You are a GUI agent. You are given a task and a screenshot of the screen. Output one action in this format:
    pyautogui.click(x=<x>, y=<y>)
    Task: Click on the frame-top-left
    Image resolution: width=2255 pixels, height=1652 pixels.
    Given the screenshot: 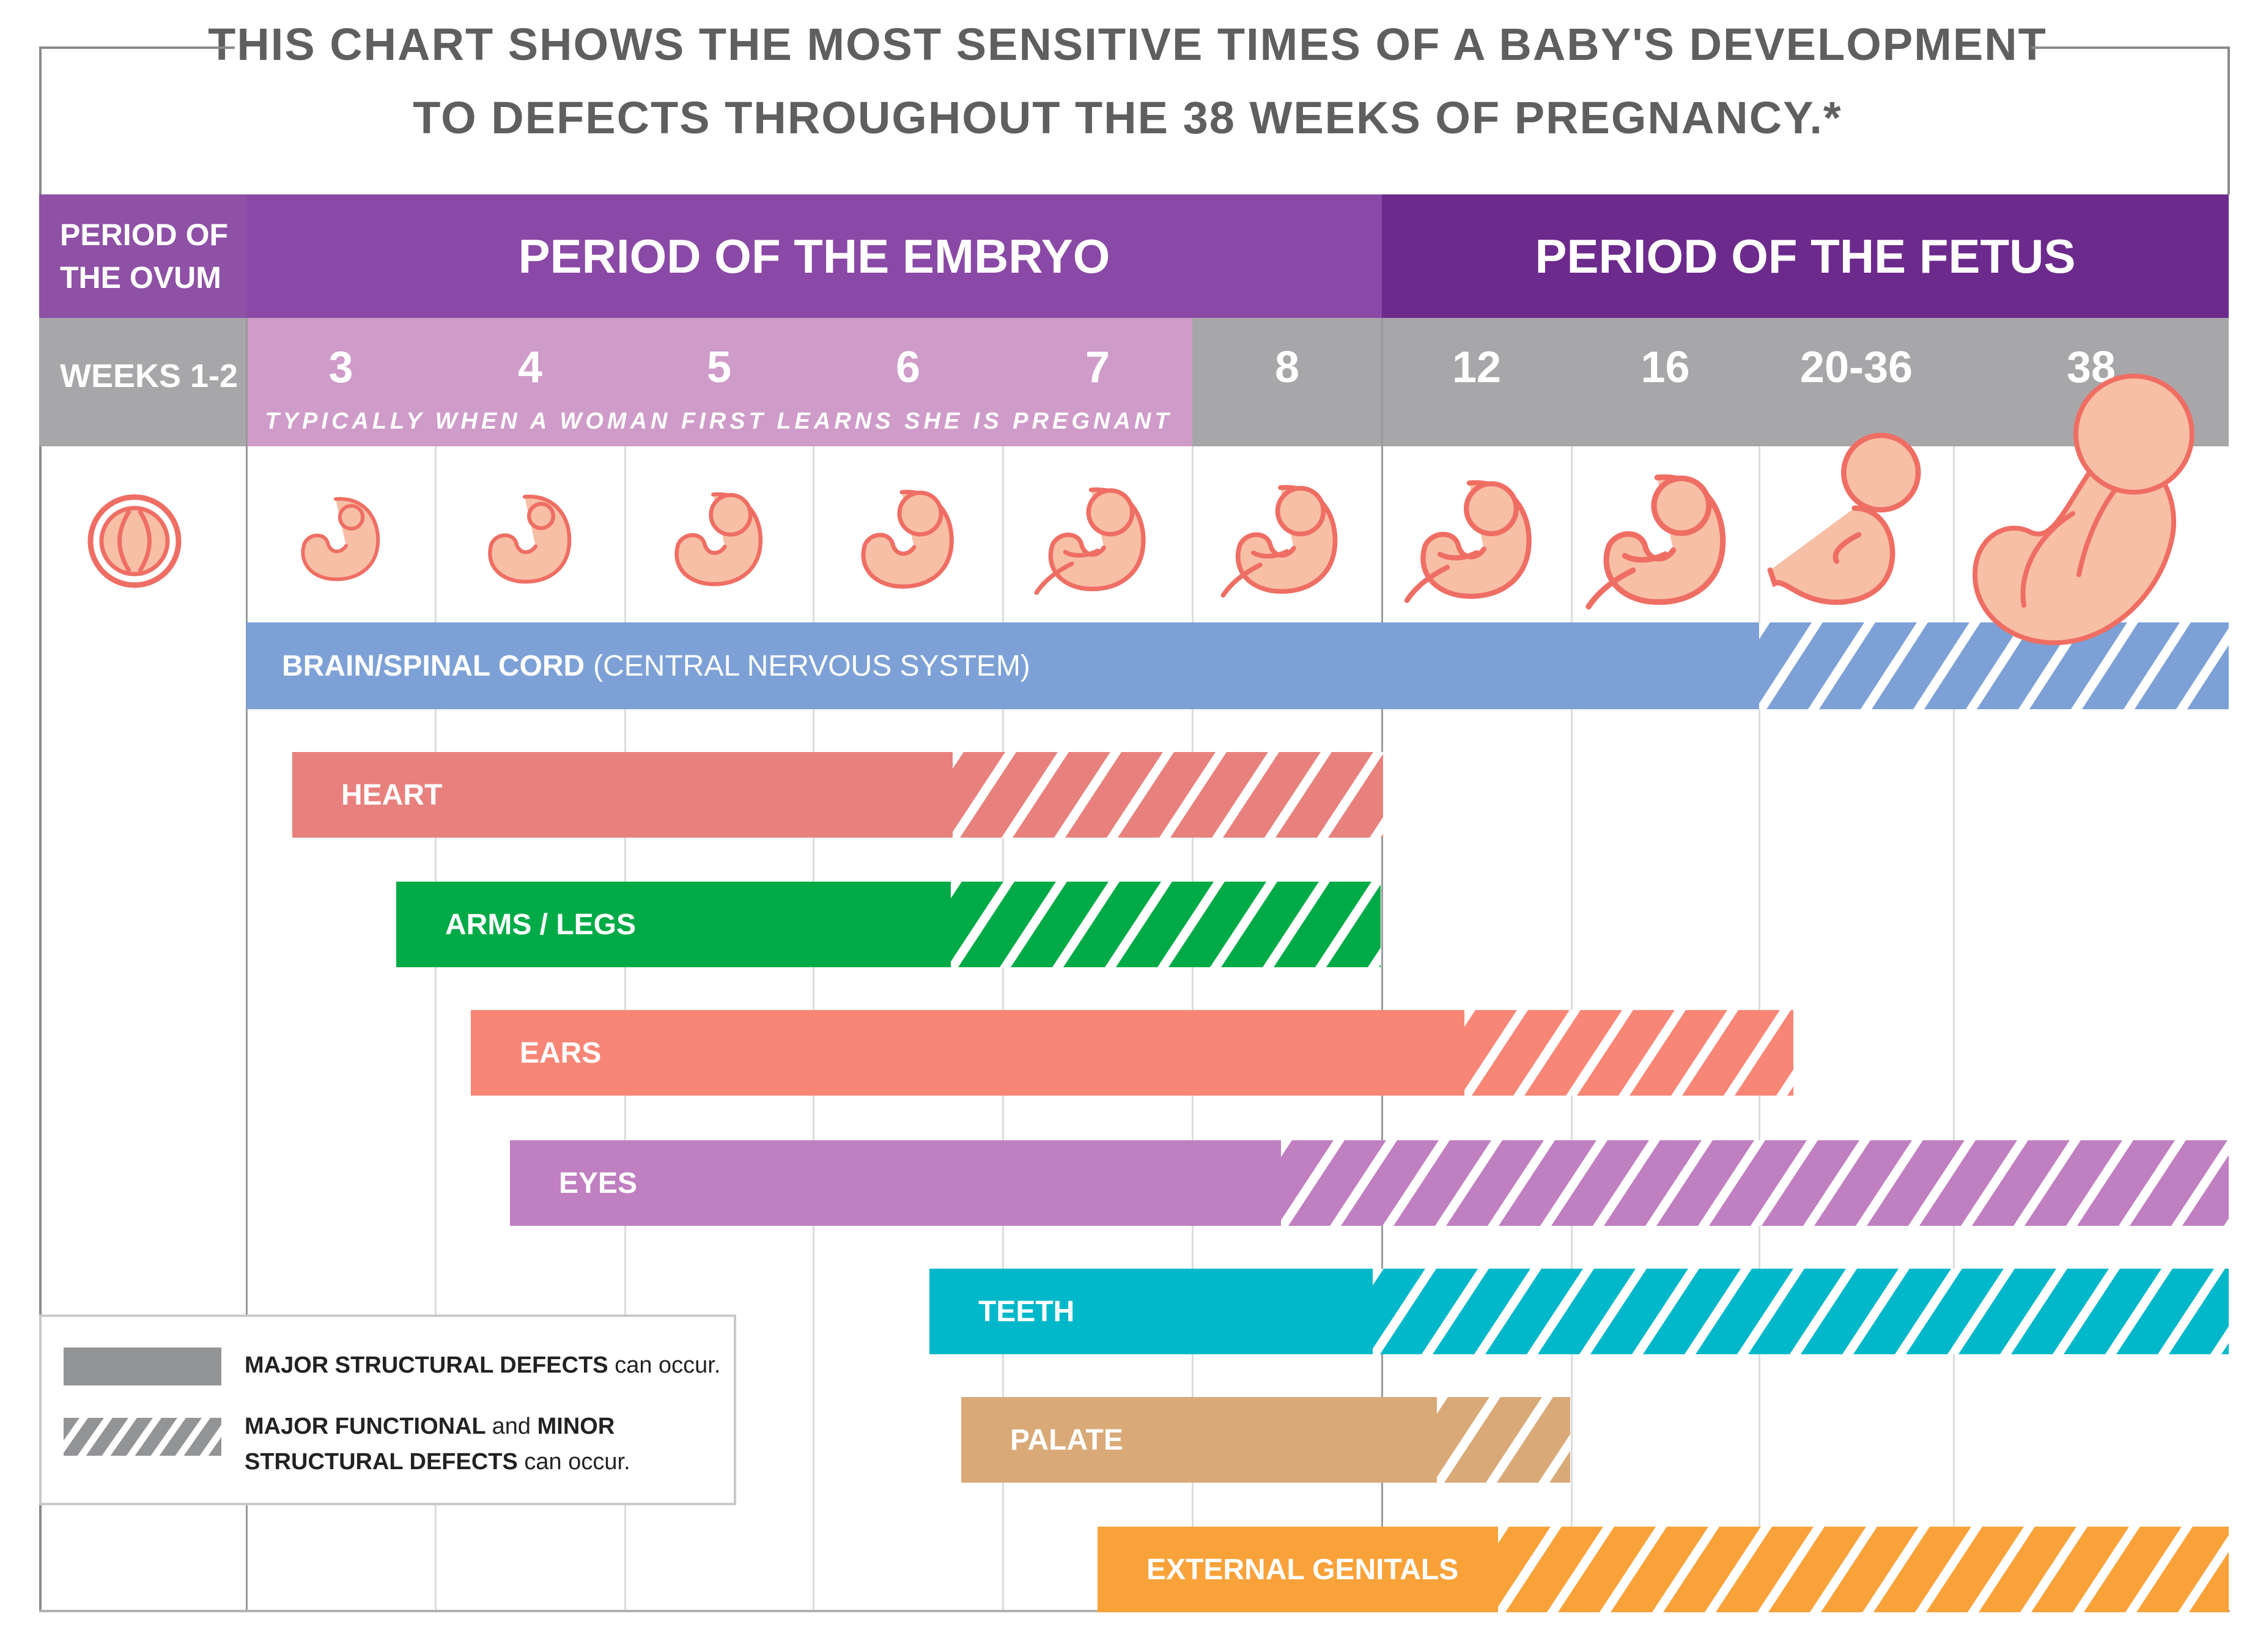 What is the action you would take?
    pyautogui.click(x=137, y=47)
    